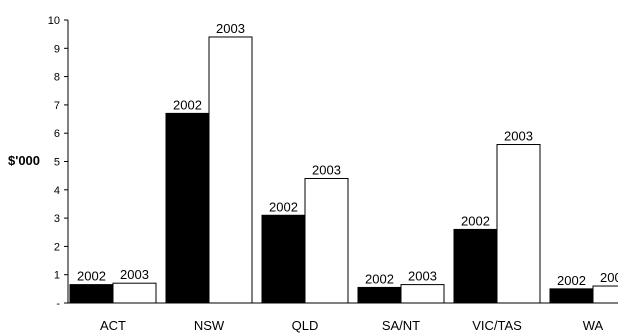 The width and height of the screenshot is (618, 336). Describe the element at coordinates (113, 325) in the screenshot. I see `x-category-label: ACT` at that location.